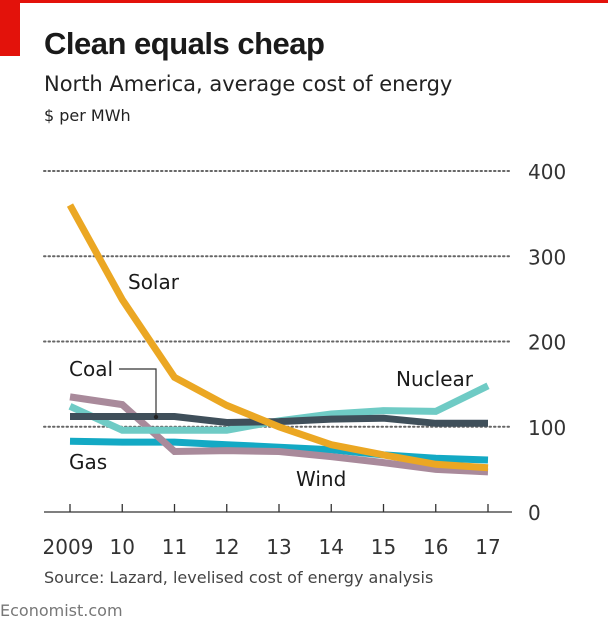 This screenshot has width=608, height=632. I want to click on label-nuclear: Nuclear, so click(435, 379).